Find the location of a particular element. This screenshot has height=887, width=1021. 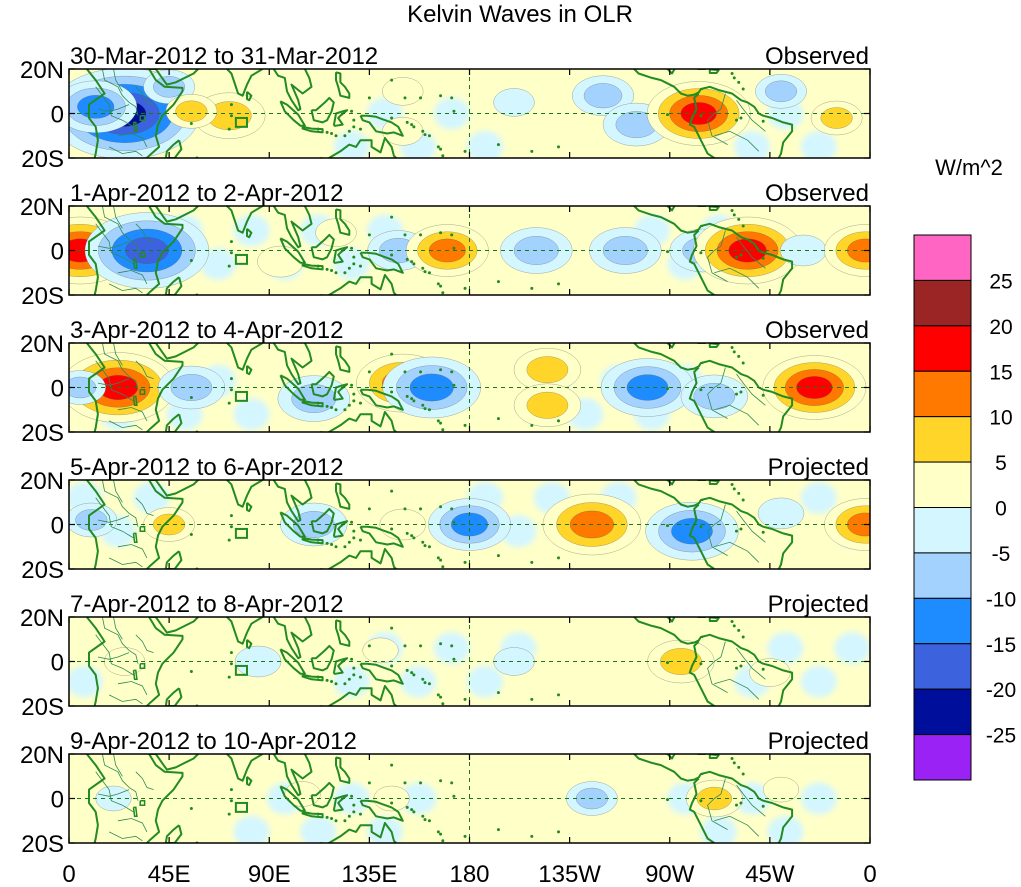

x-tick-label: 135E is located at coordinates (369, 874).